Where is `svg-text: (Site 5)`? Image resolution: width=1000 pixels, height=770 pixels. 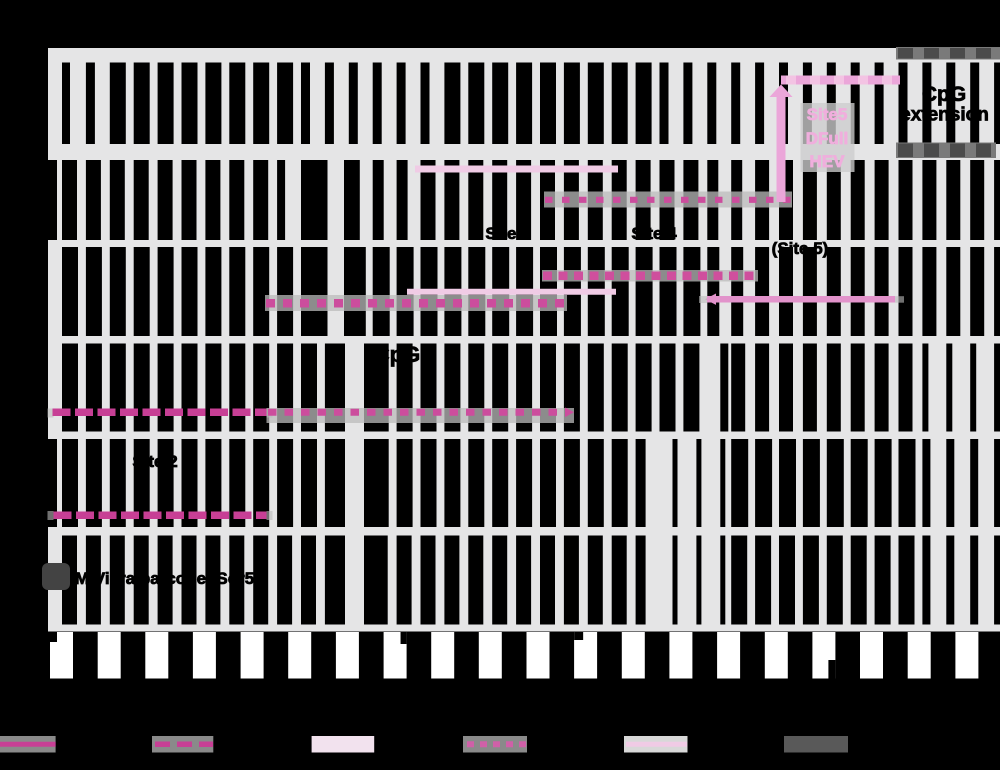
svg-text: (Site 5) is located at coordinates (800, 248).